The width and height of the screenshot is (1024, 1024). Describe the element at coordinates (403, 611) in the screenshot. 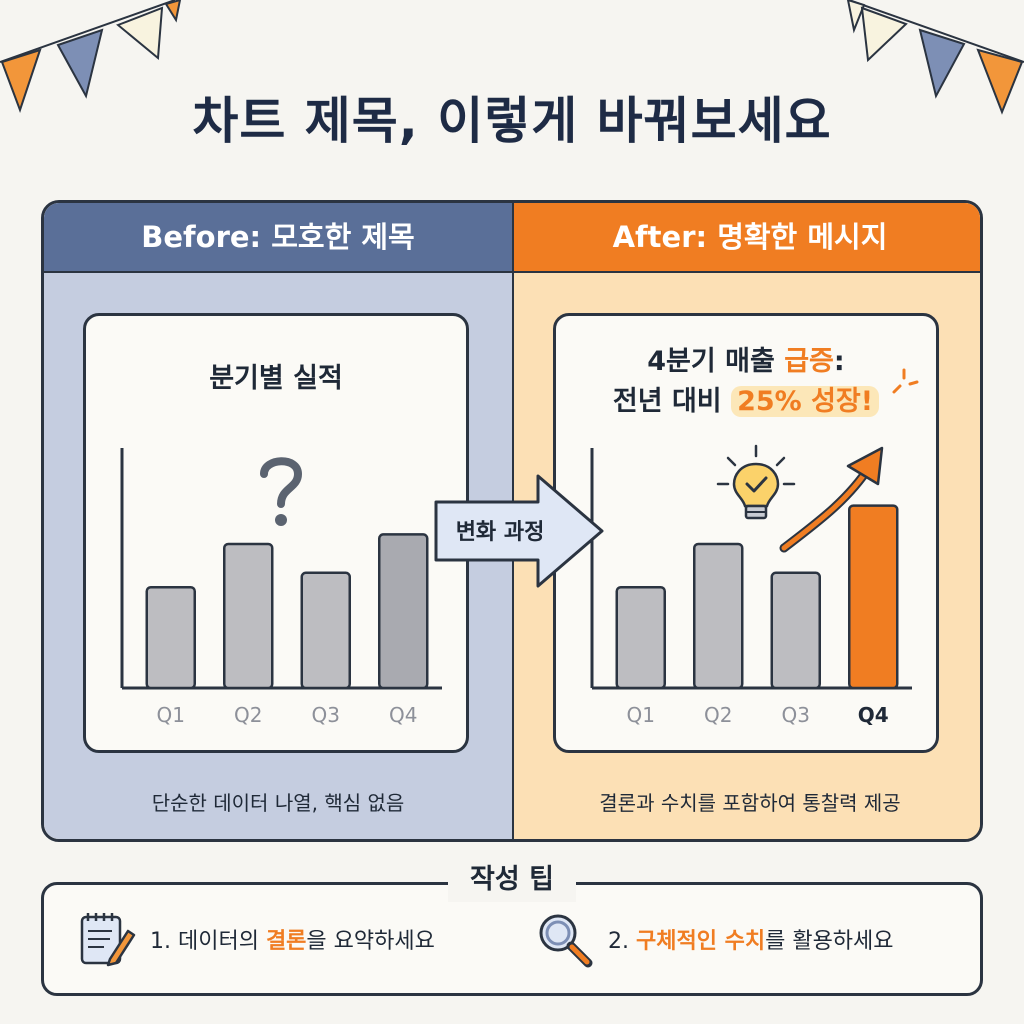

I see `before-bar-q4` at that location.